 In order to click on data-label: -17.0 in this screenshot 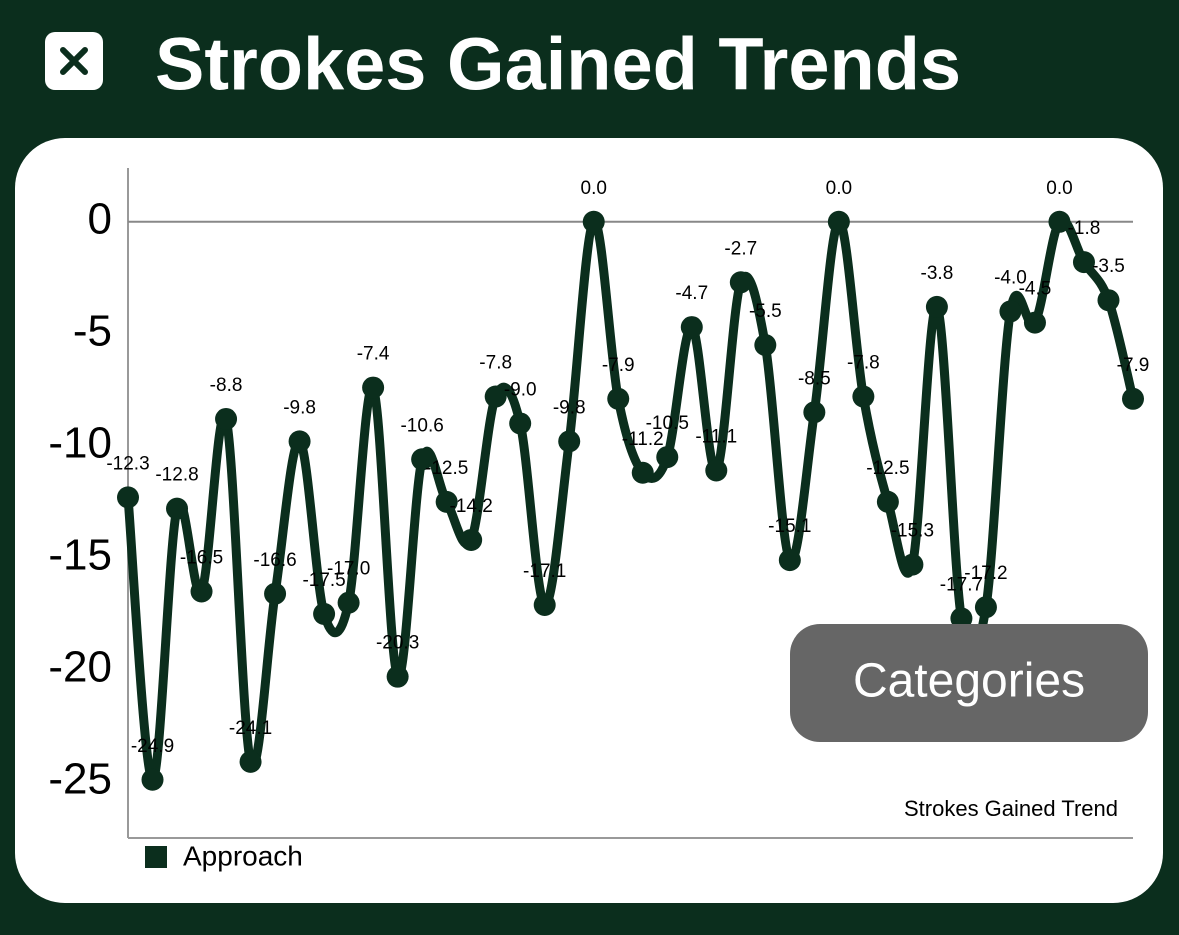, I will do `click(348, 569)`.